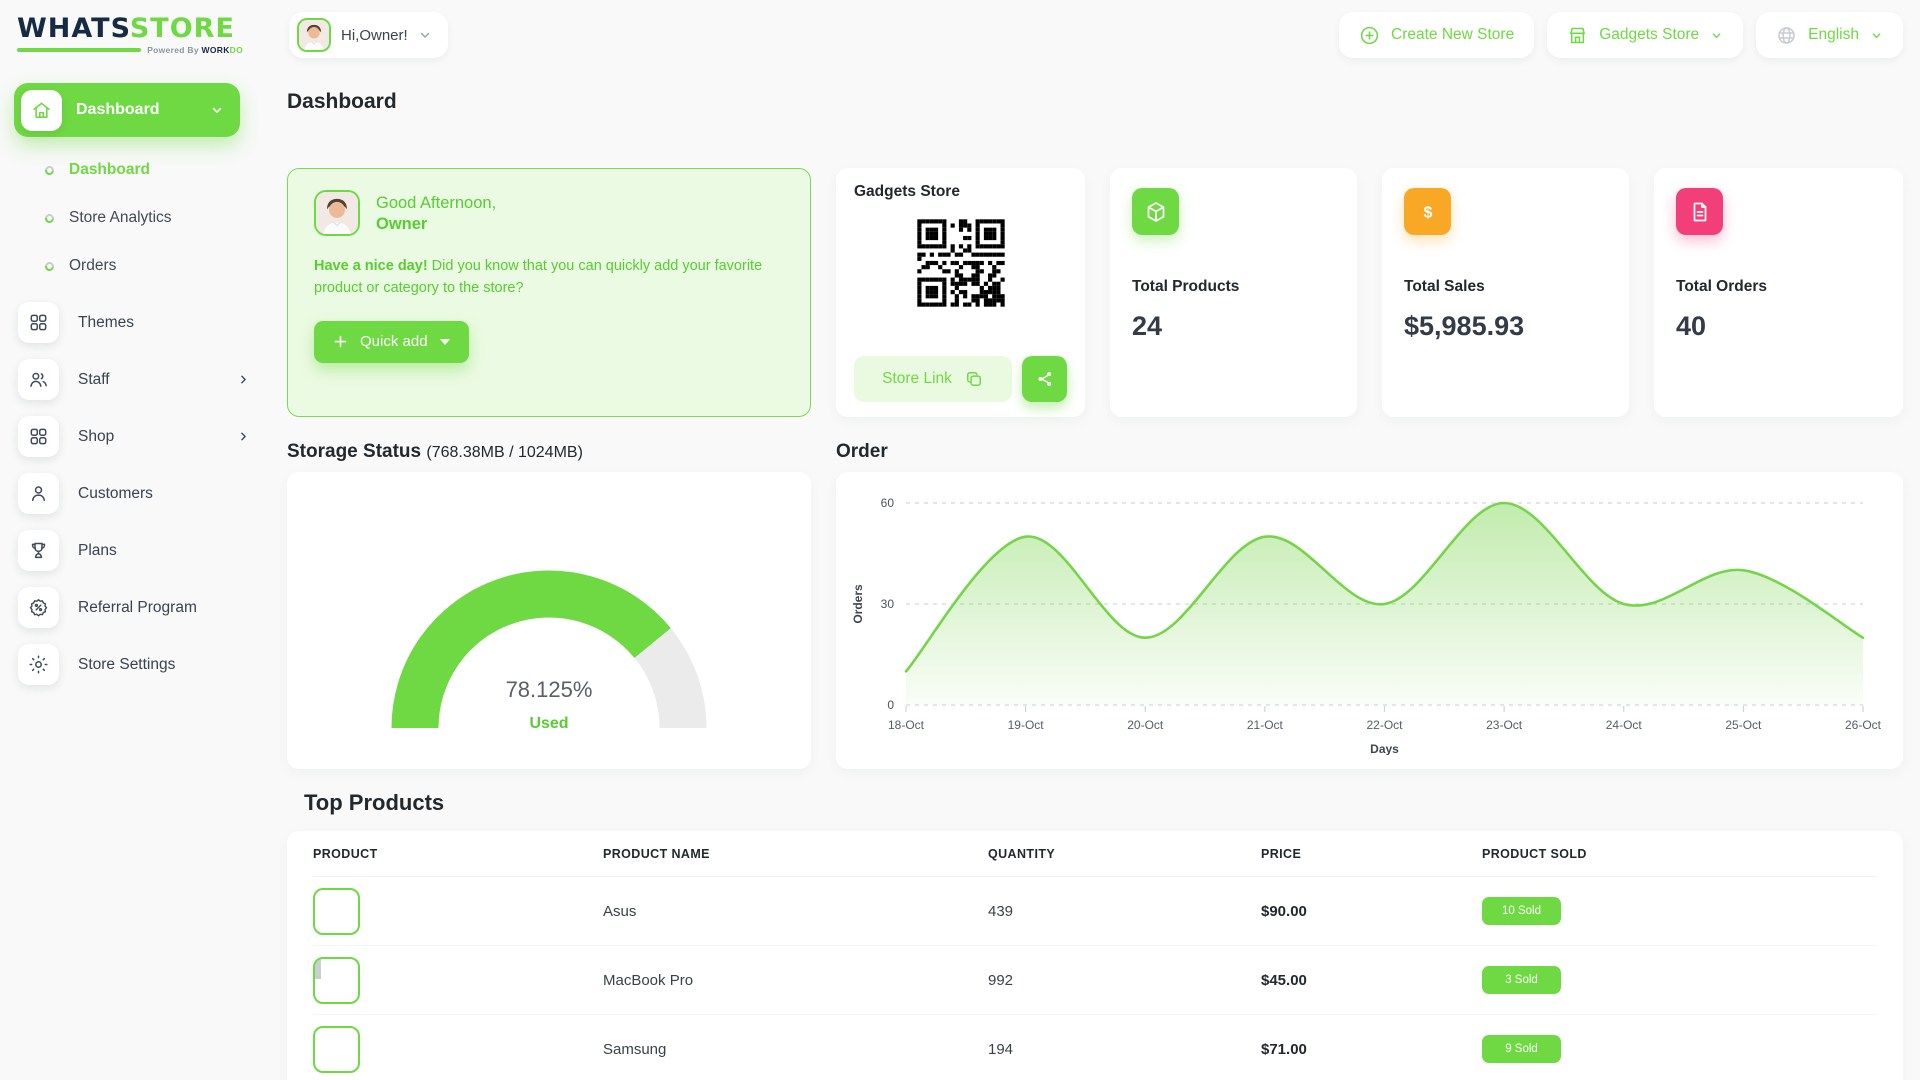  Describe the element at coordinates (862, 451) in the screenshot. I see `order-heading: Order` at that location.